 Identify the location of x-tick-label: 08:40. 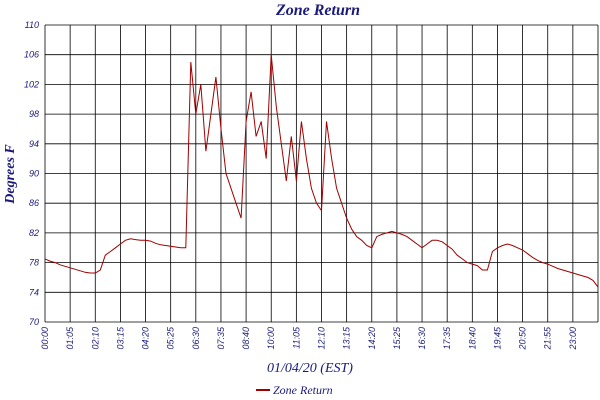
(246, 338).